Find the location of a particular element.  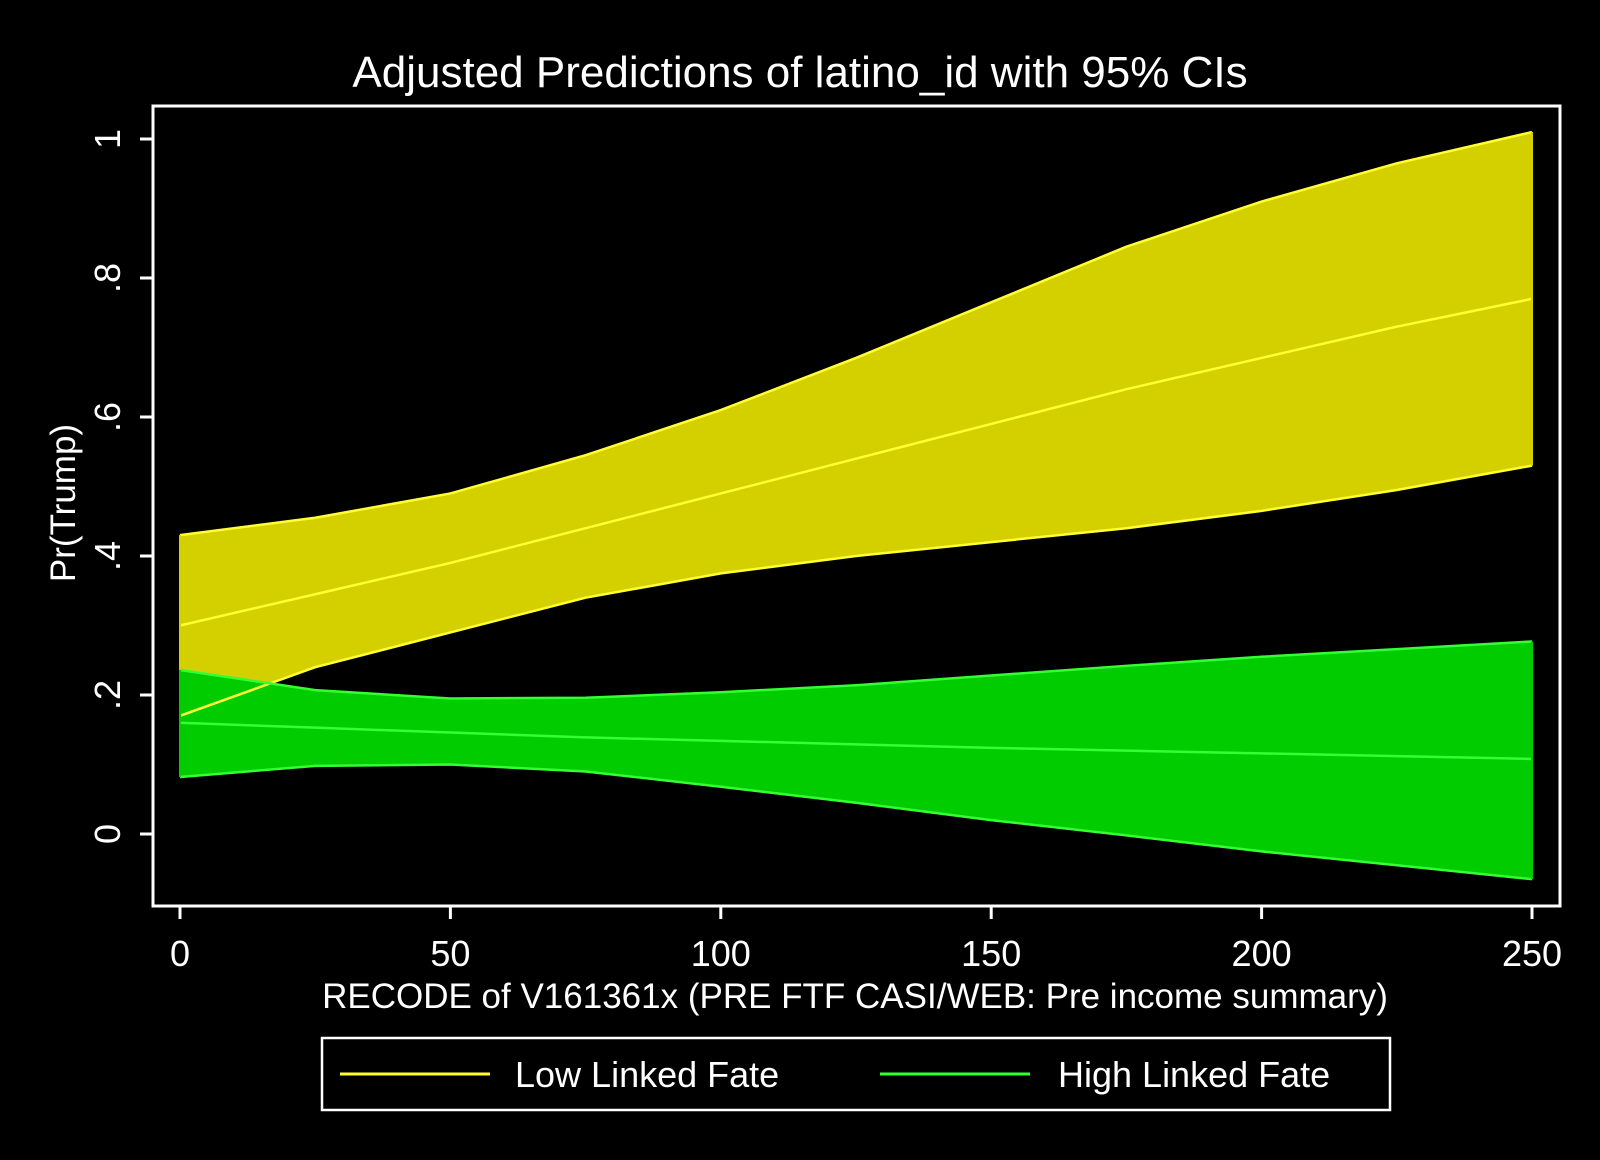

legend-label-high-linked-fate: High Linked Fate is located at coordinates (1194, 1074).